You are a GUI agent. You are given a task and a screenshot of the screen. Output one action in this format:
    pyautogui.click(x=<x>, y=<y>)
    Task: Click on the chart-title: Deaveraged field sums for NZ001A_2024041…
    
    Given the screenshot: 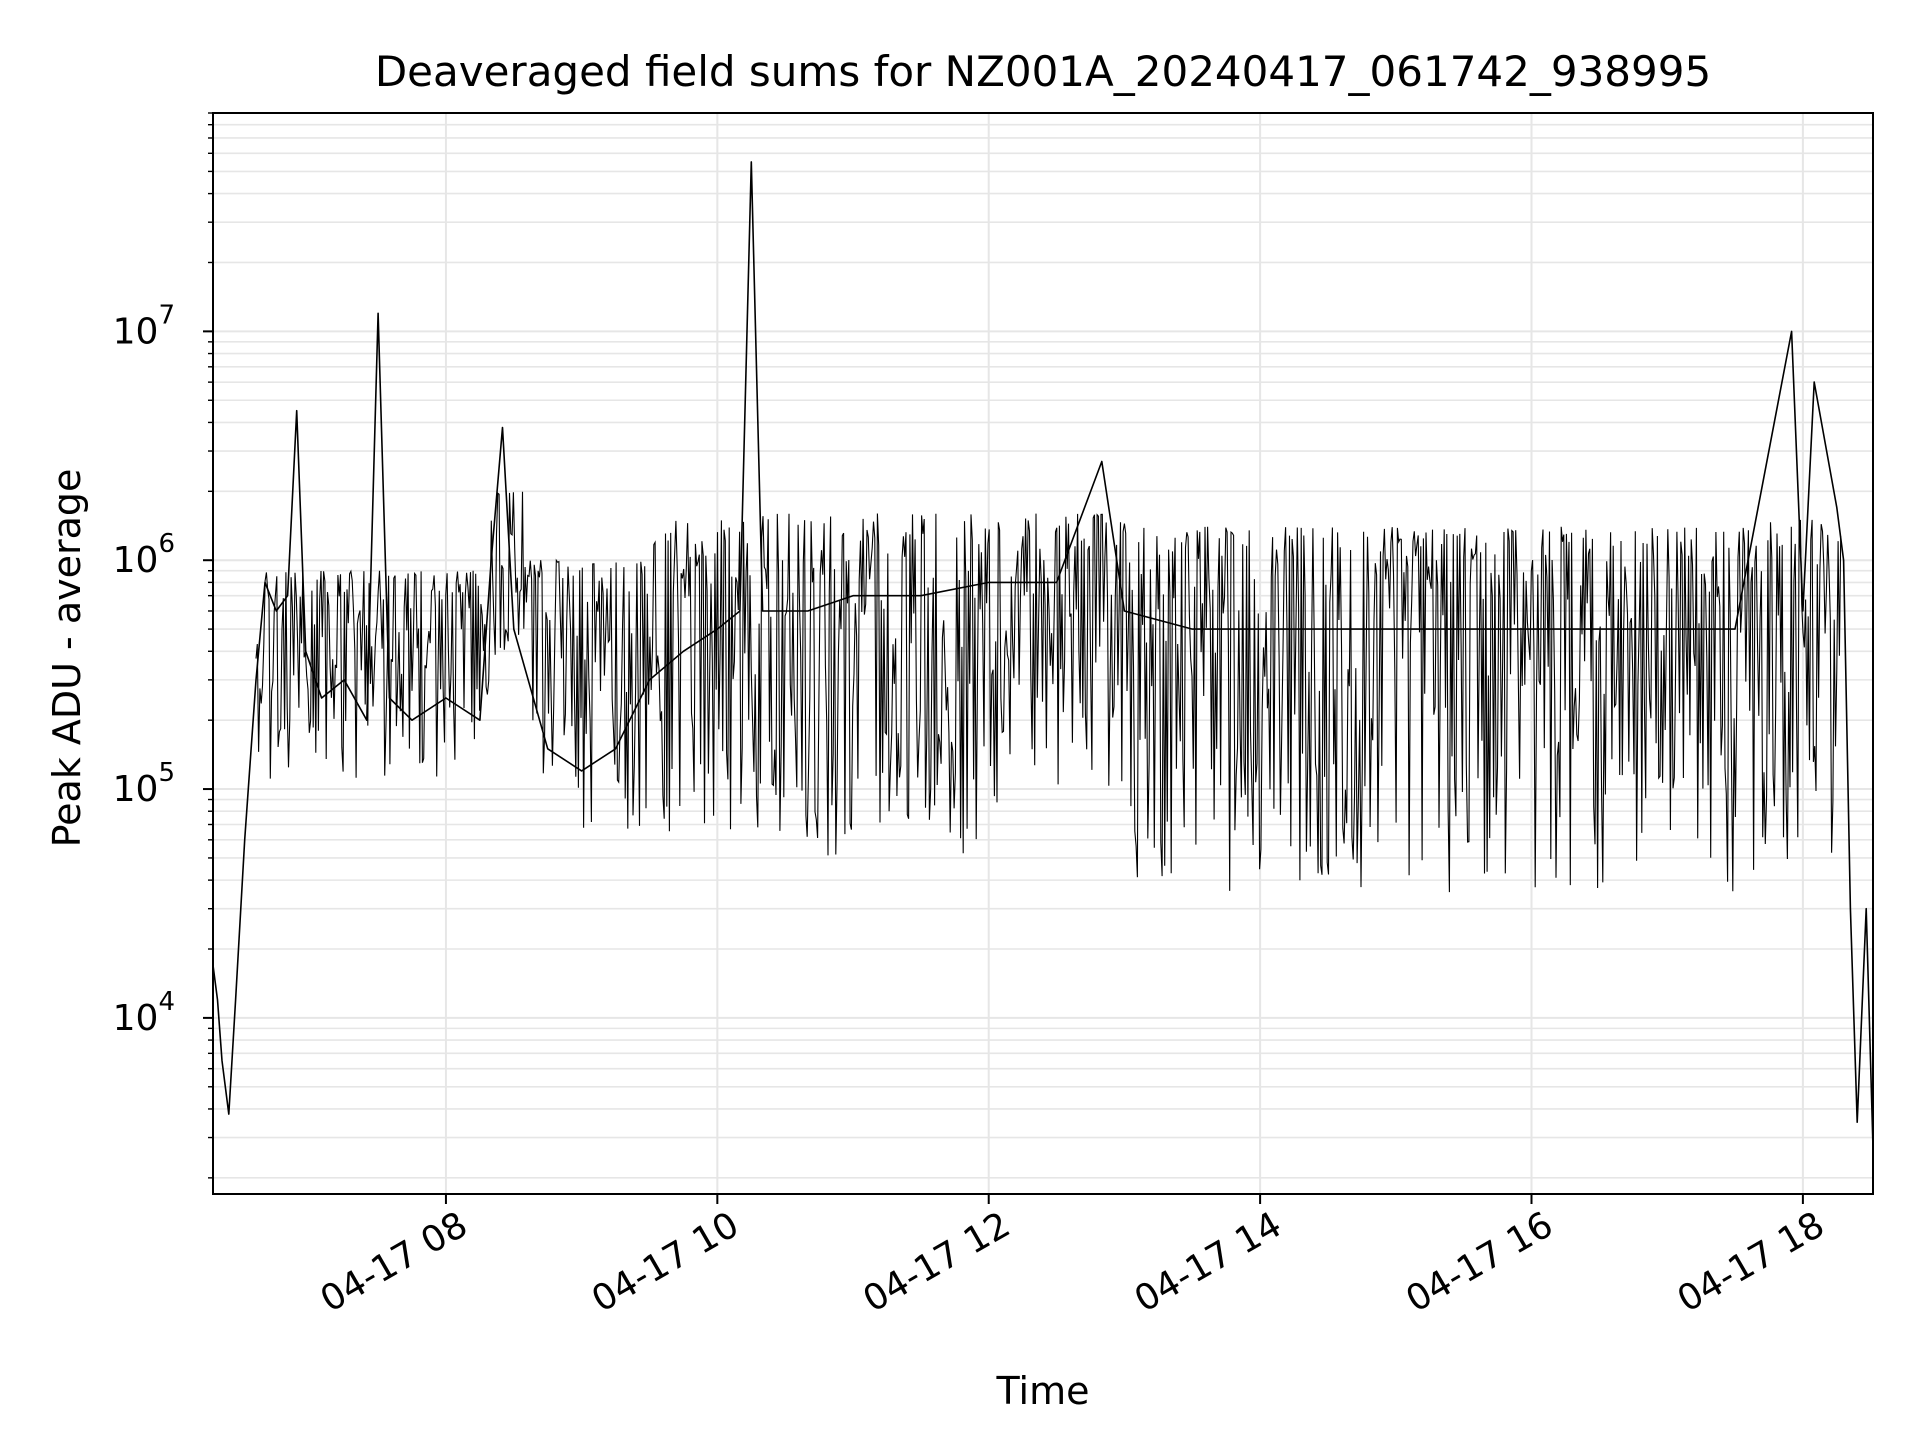 What is the action you would take?
    pyautogui.click(x=1043, y=71)
    